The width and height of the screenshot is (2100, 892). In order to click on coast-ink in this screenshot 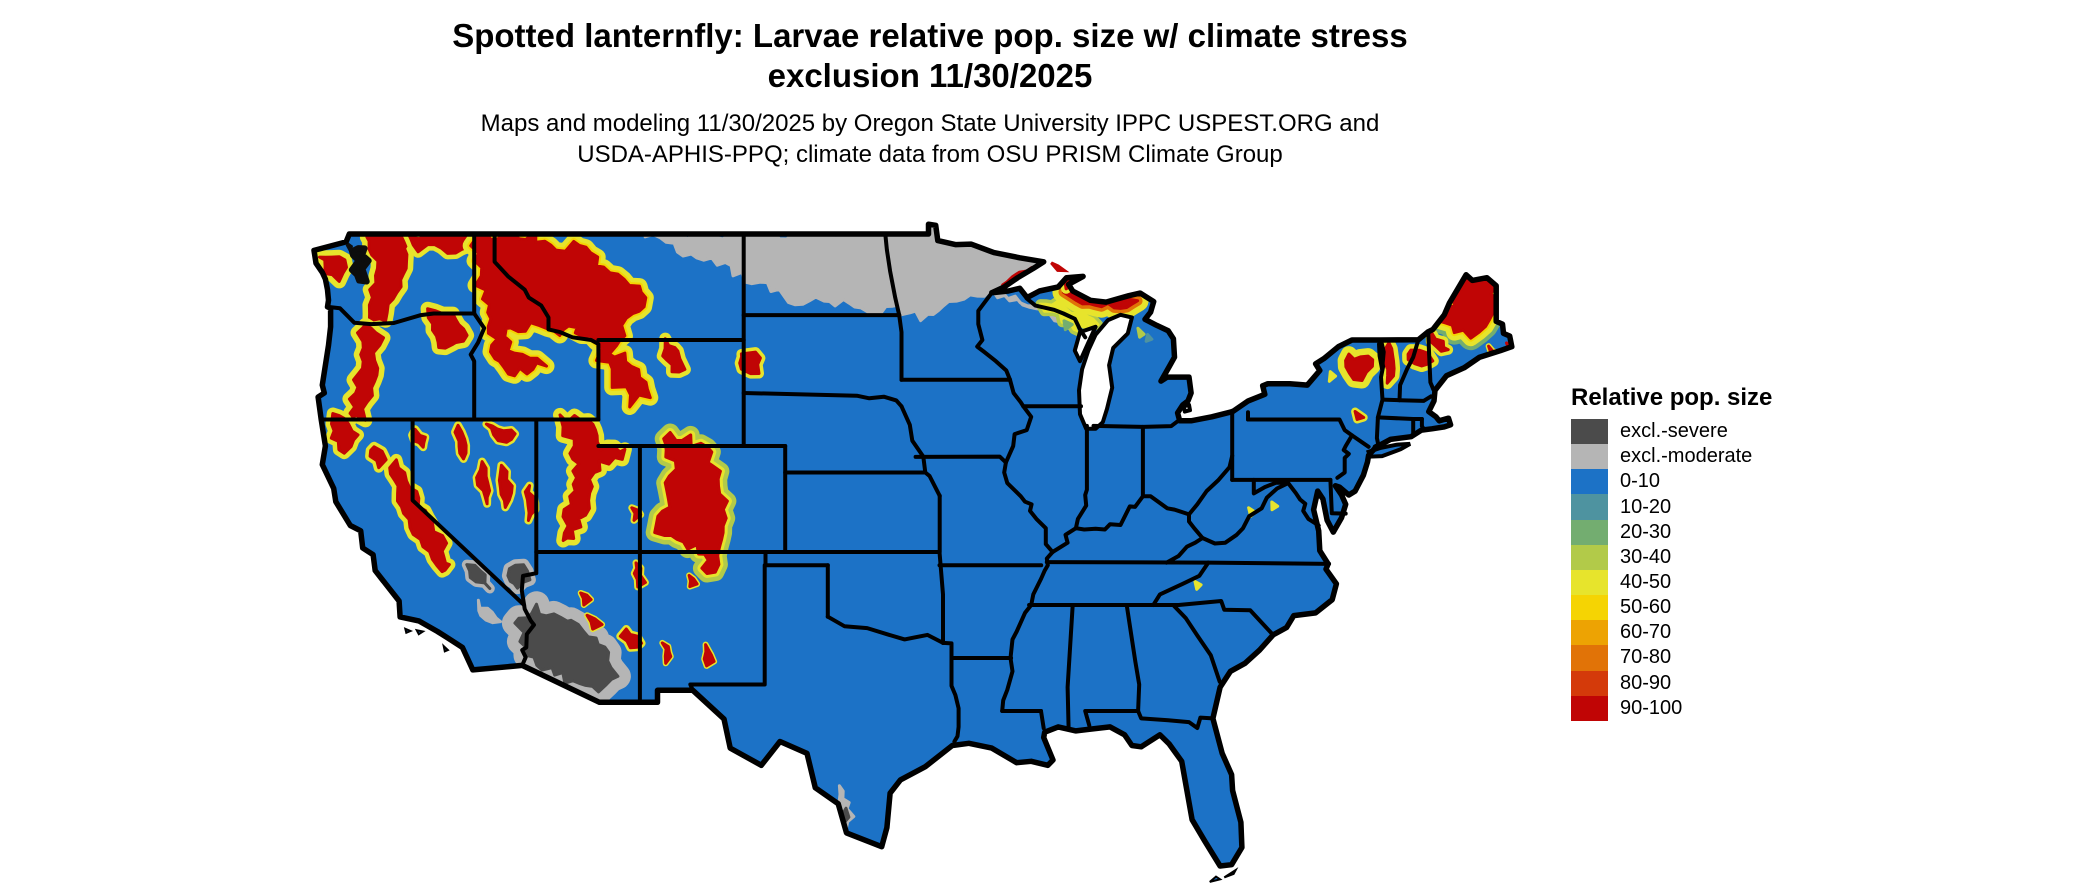, I will do `click(360, 265)`.